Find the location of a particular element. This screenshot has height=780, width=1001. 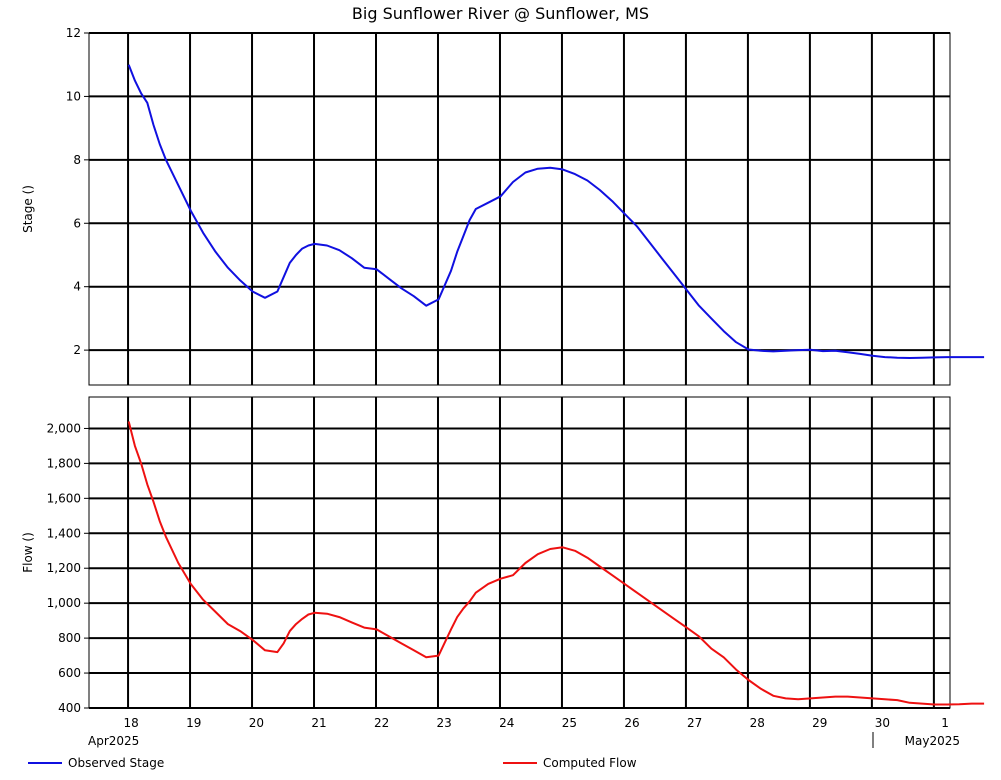

x-tick-label: 24 is located at coordinates (506, 723).